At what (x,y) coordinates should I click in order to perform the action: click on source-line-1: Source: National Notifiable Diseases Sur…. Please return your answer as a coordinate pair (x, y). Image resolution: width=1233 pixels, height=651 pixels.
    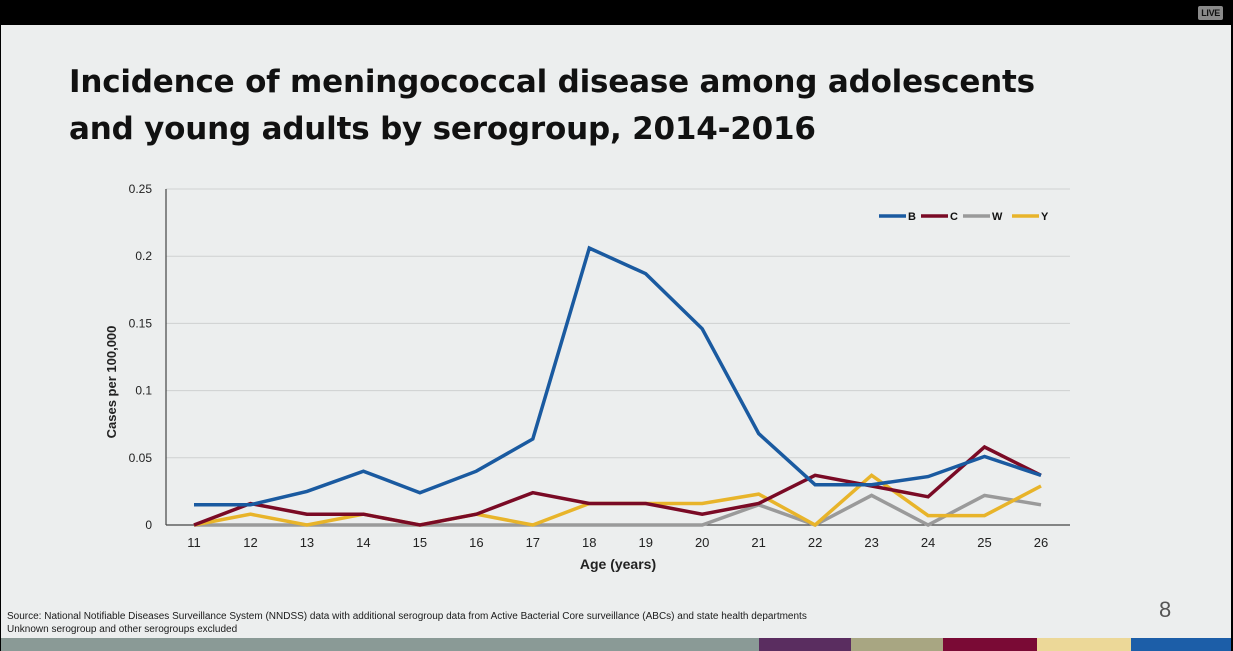
    Looking at the image, I should click on (407, 616).